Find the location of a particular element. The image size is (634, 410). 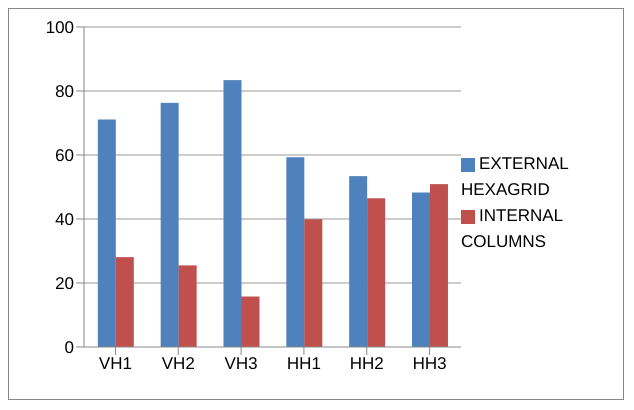

y-tick-label: 40 is located at coordinates (64, 220).